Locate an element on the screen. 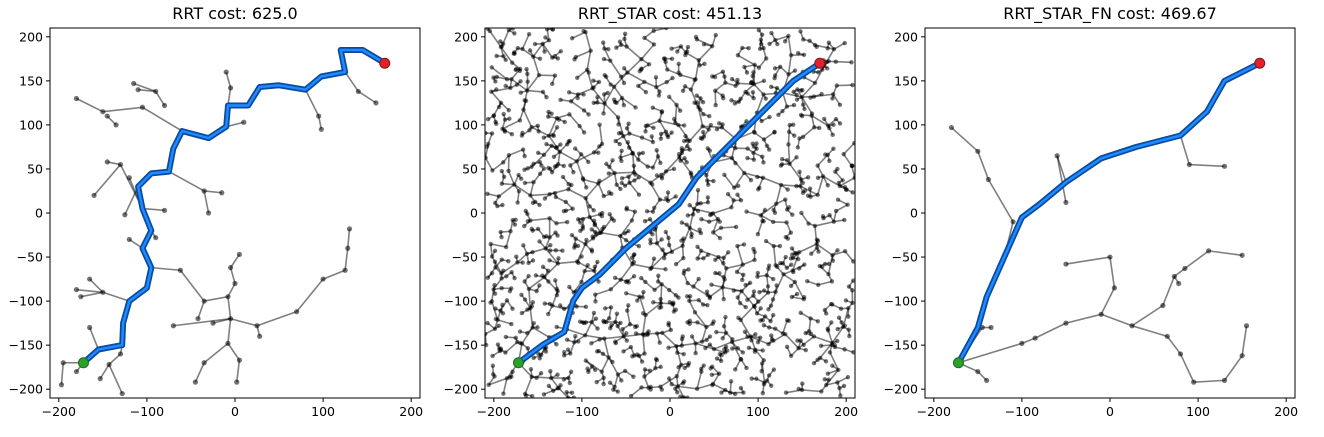  x-tick-label: 100 is located at coordinates (323, 411).